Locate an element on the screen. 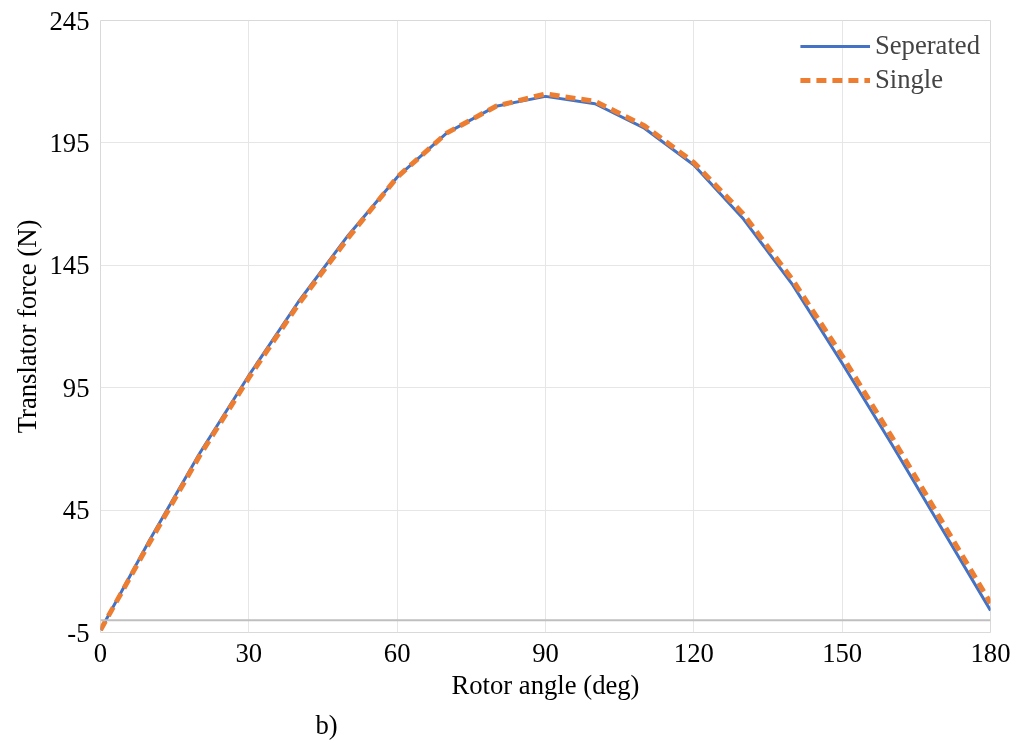 Image resolution: width=1035 pixels, height=749 pixels. legend-label: Single is located at coordinates (909, 79).